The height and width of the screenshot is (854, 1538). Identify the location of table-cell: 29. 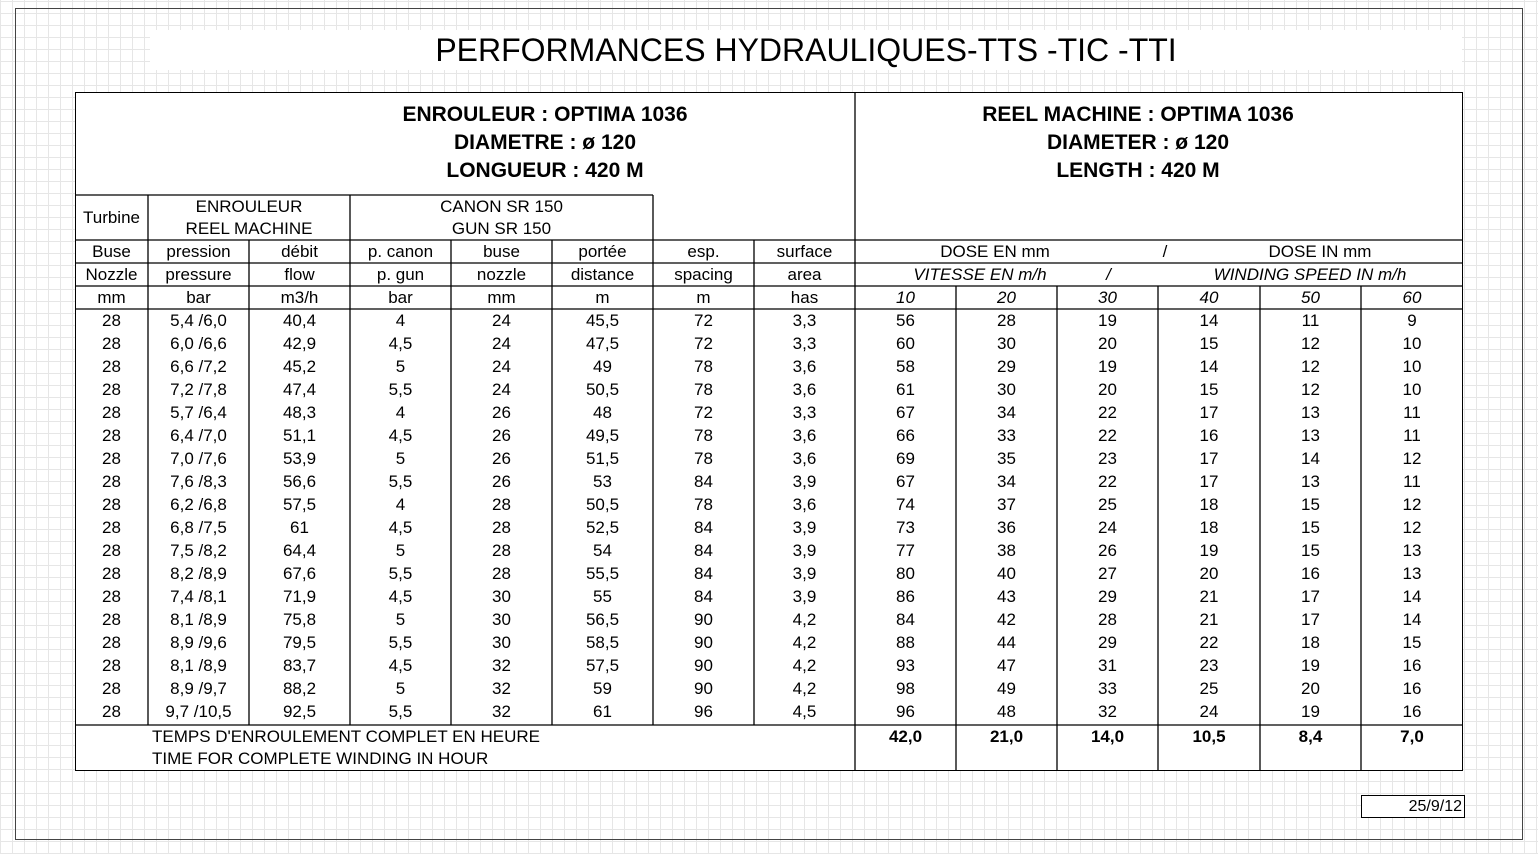
(1006, 366).